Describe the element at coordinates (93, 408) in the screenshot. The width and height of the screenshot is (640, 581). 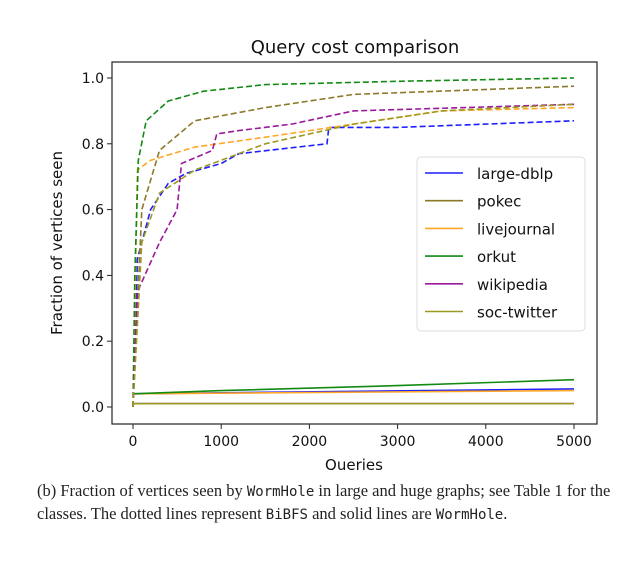
I see `y-tick-label: 0.0` at that location.